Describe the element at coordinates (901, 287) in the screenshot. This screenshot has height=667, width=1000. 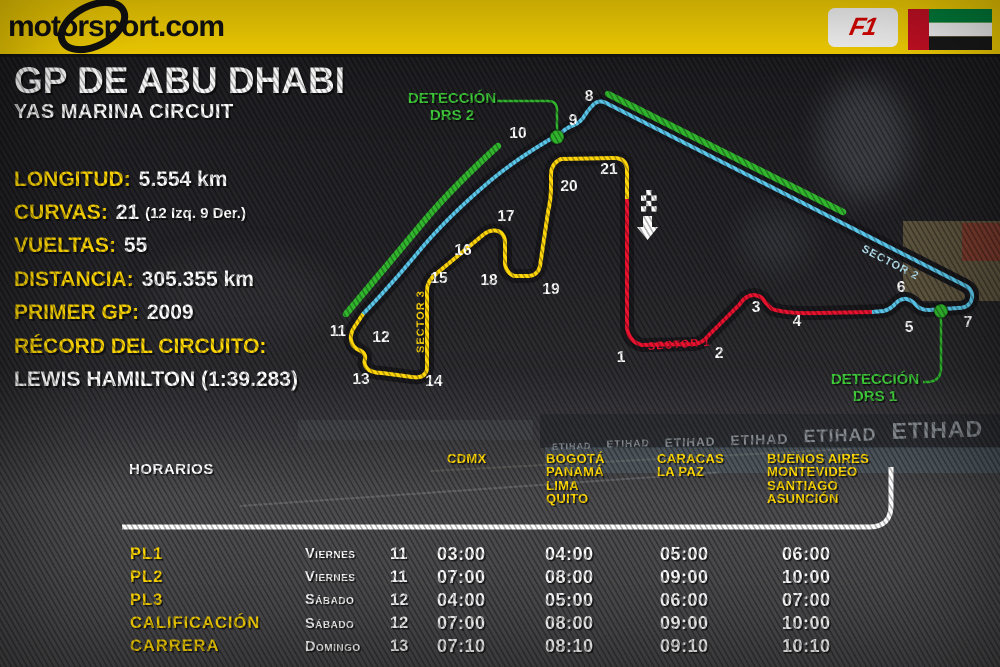
I see `turn-number-6: 6` at that location.